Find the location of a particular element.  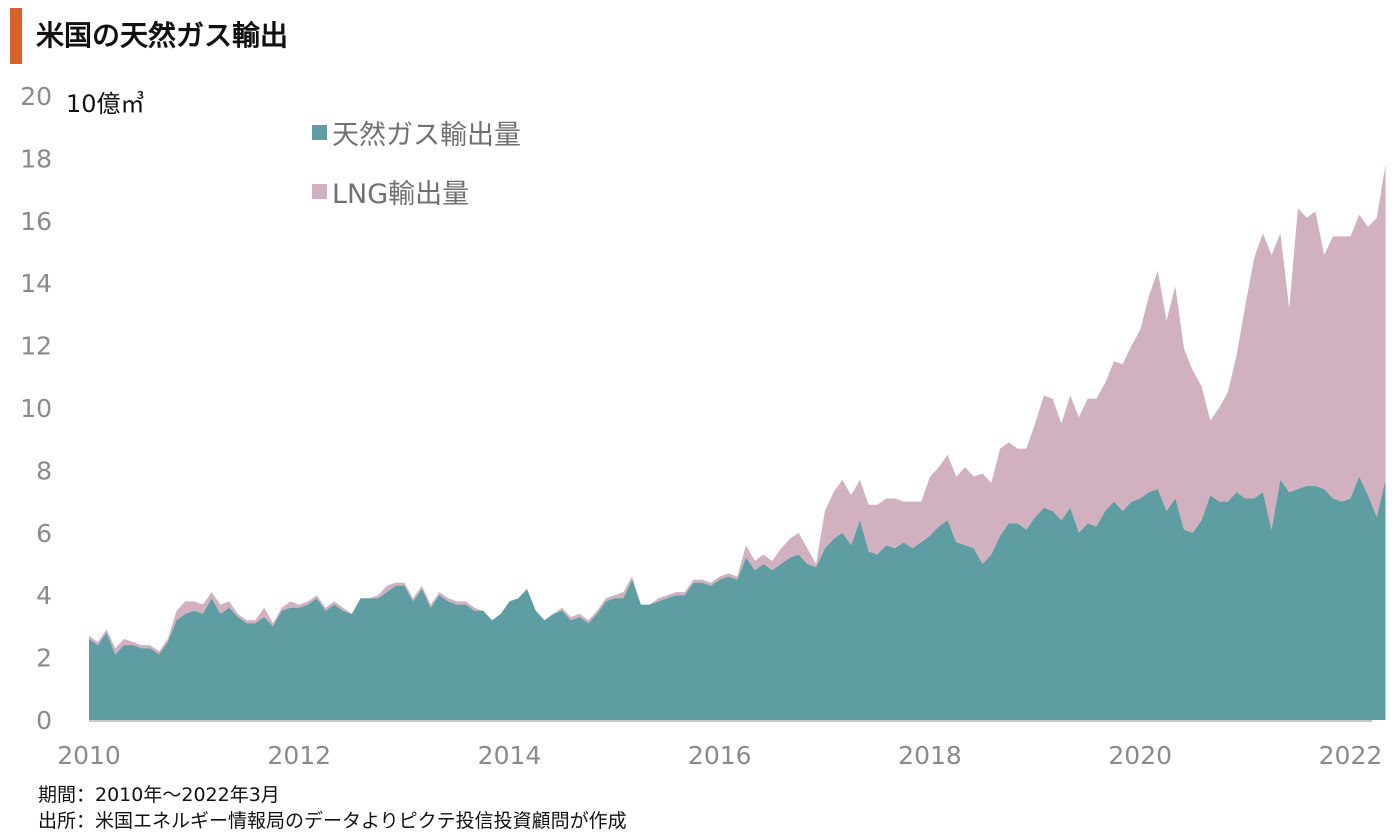

y-tick-label: 18 is located at coordinates (36, 158).